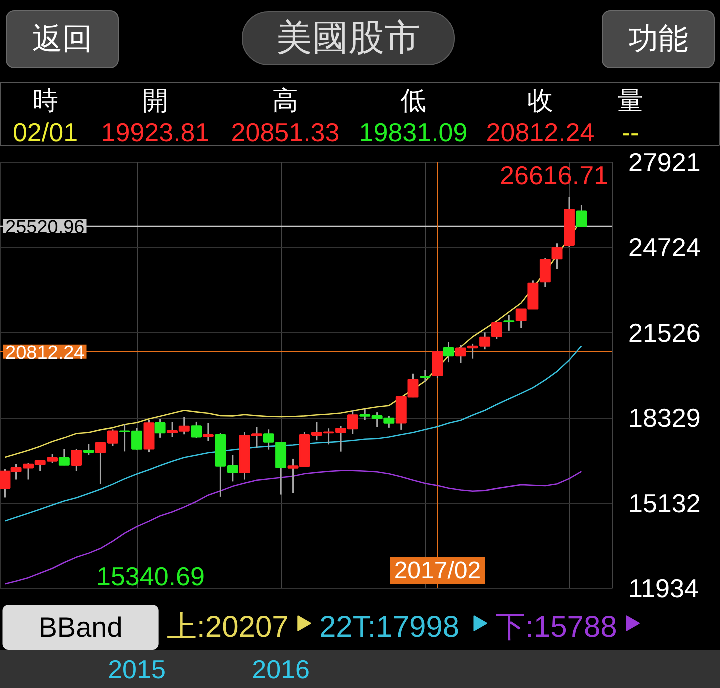 Image resolution: width=720 pixels, height=688 pixels. Describe the element at coordinates (664, 163) in the screenshot. I see `y-tick-label: 27921` at that location.